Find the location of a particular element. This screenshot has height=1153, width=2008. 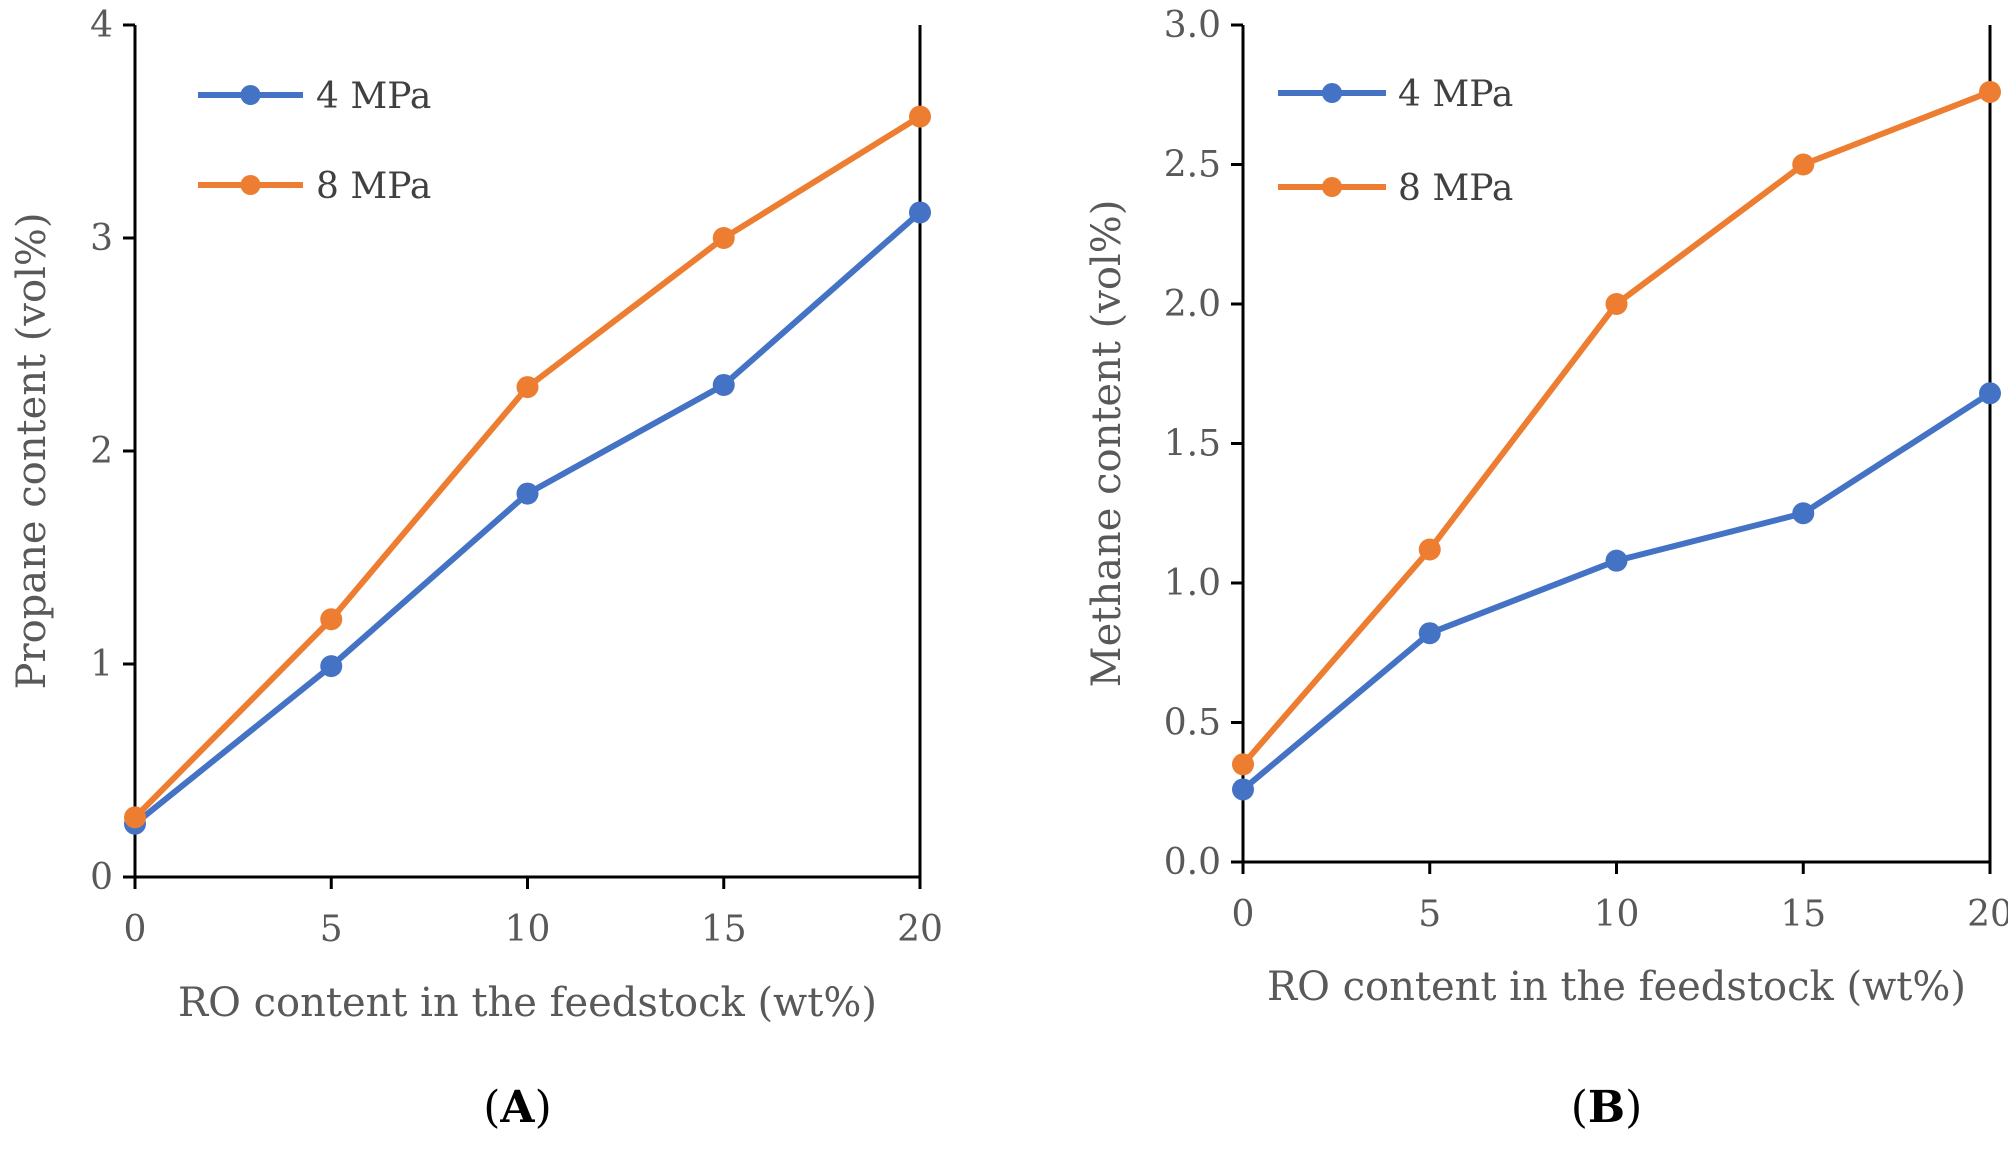

y-axis-title: Methane content (vol%) is located at coordinates (1107, 444).